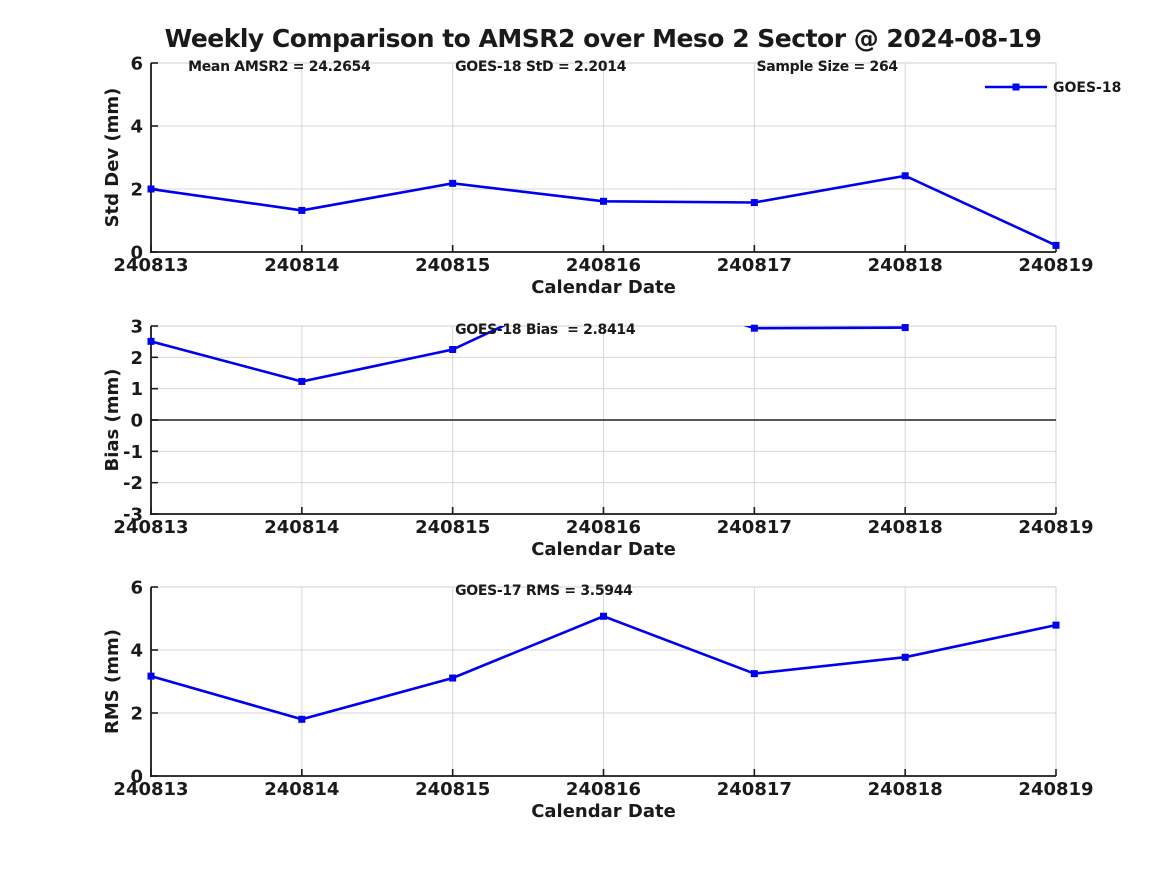  I want to click on annotation-text: Sample Size = 264, so click(827, 67).